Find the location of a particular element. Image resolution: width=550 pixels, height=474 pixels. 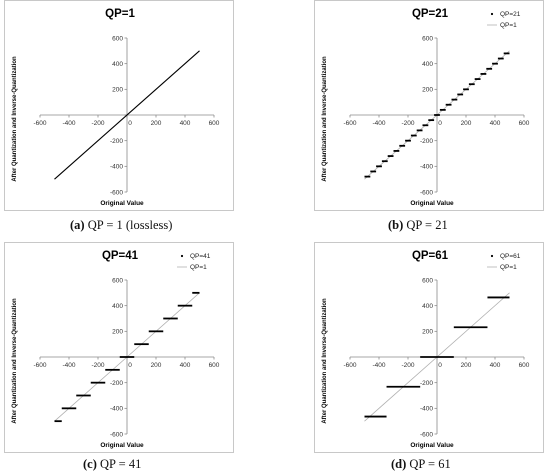

chart-title: QP=61 is located at coordinates (430, 256).